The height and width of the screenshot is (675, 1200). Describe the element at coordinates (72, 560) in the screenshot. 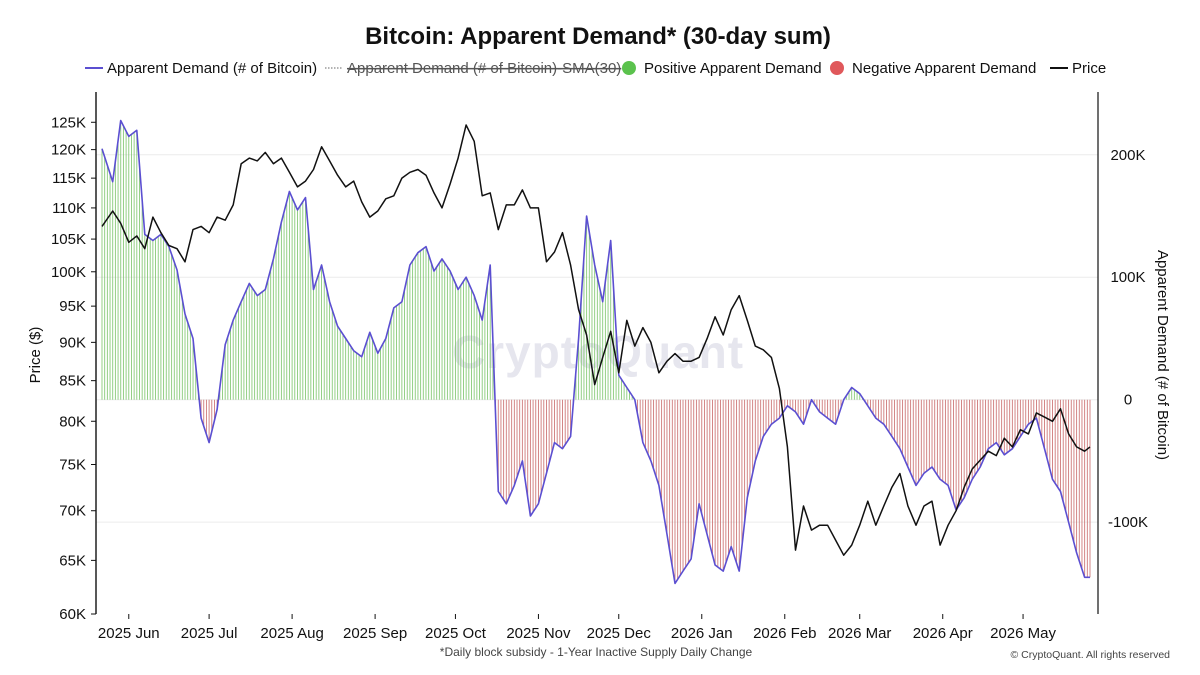

I see `left-tick-label: 65K` at that location.